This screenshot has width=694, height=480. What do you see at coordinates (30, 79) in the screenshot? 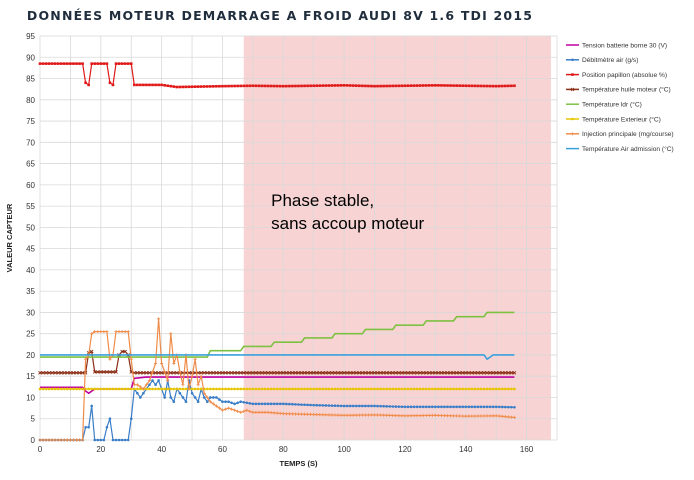
I see `y-tick-label: 85` at bounding box center [30, 79].